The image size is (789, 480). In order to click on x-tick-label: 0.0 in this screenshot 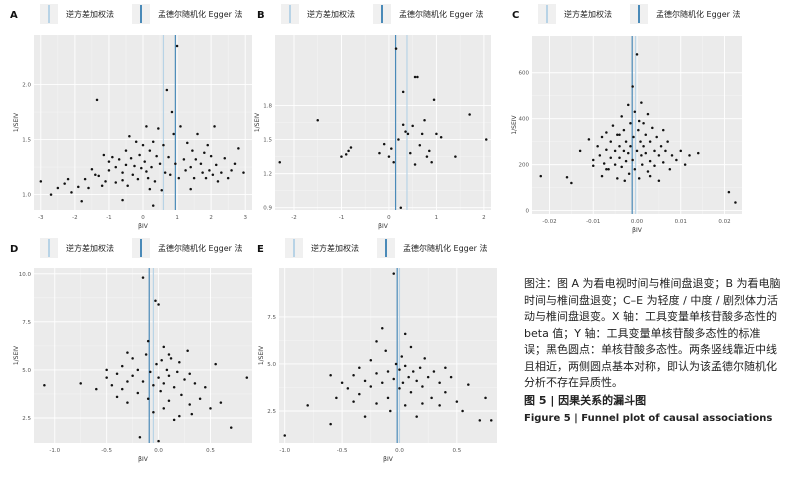, I will do `click(399, 451)`.